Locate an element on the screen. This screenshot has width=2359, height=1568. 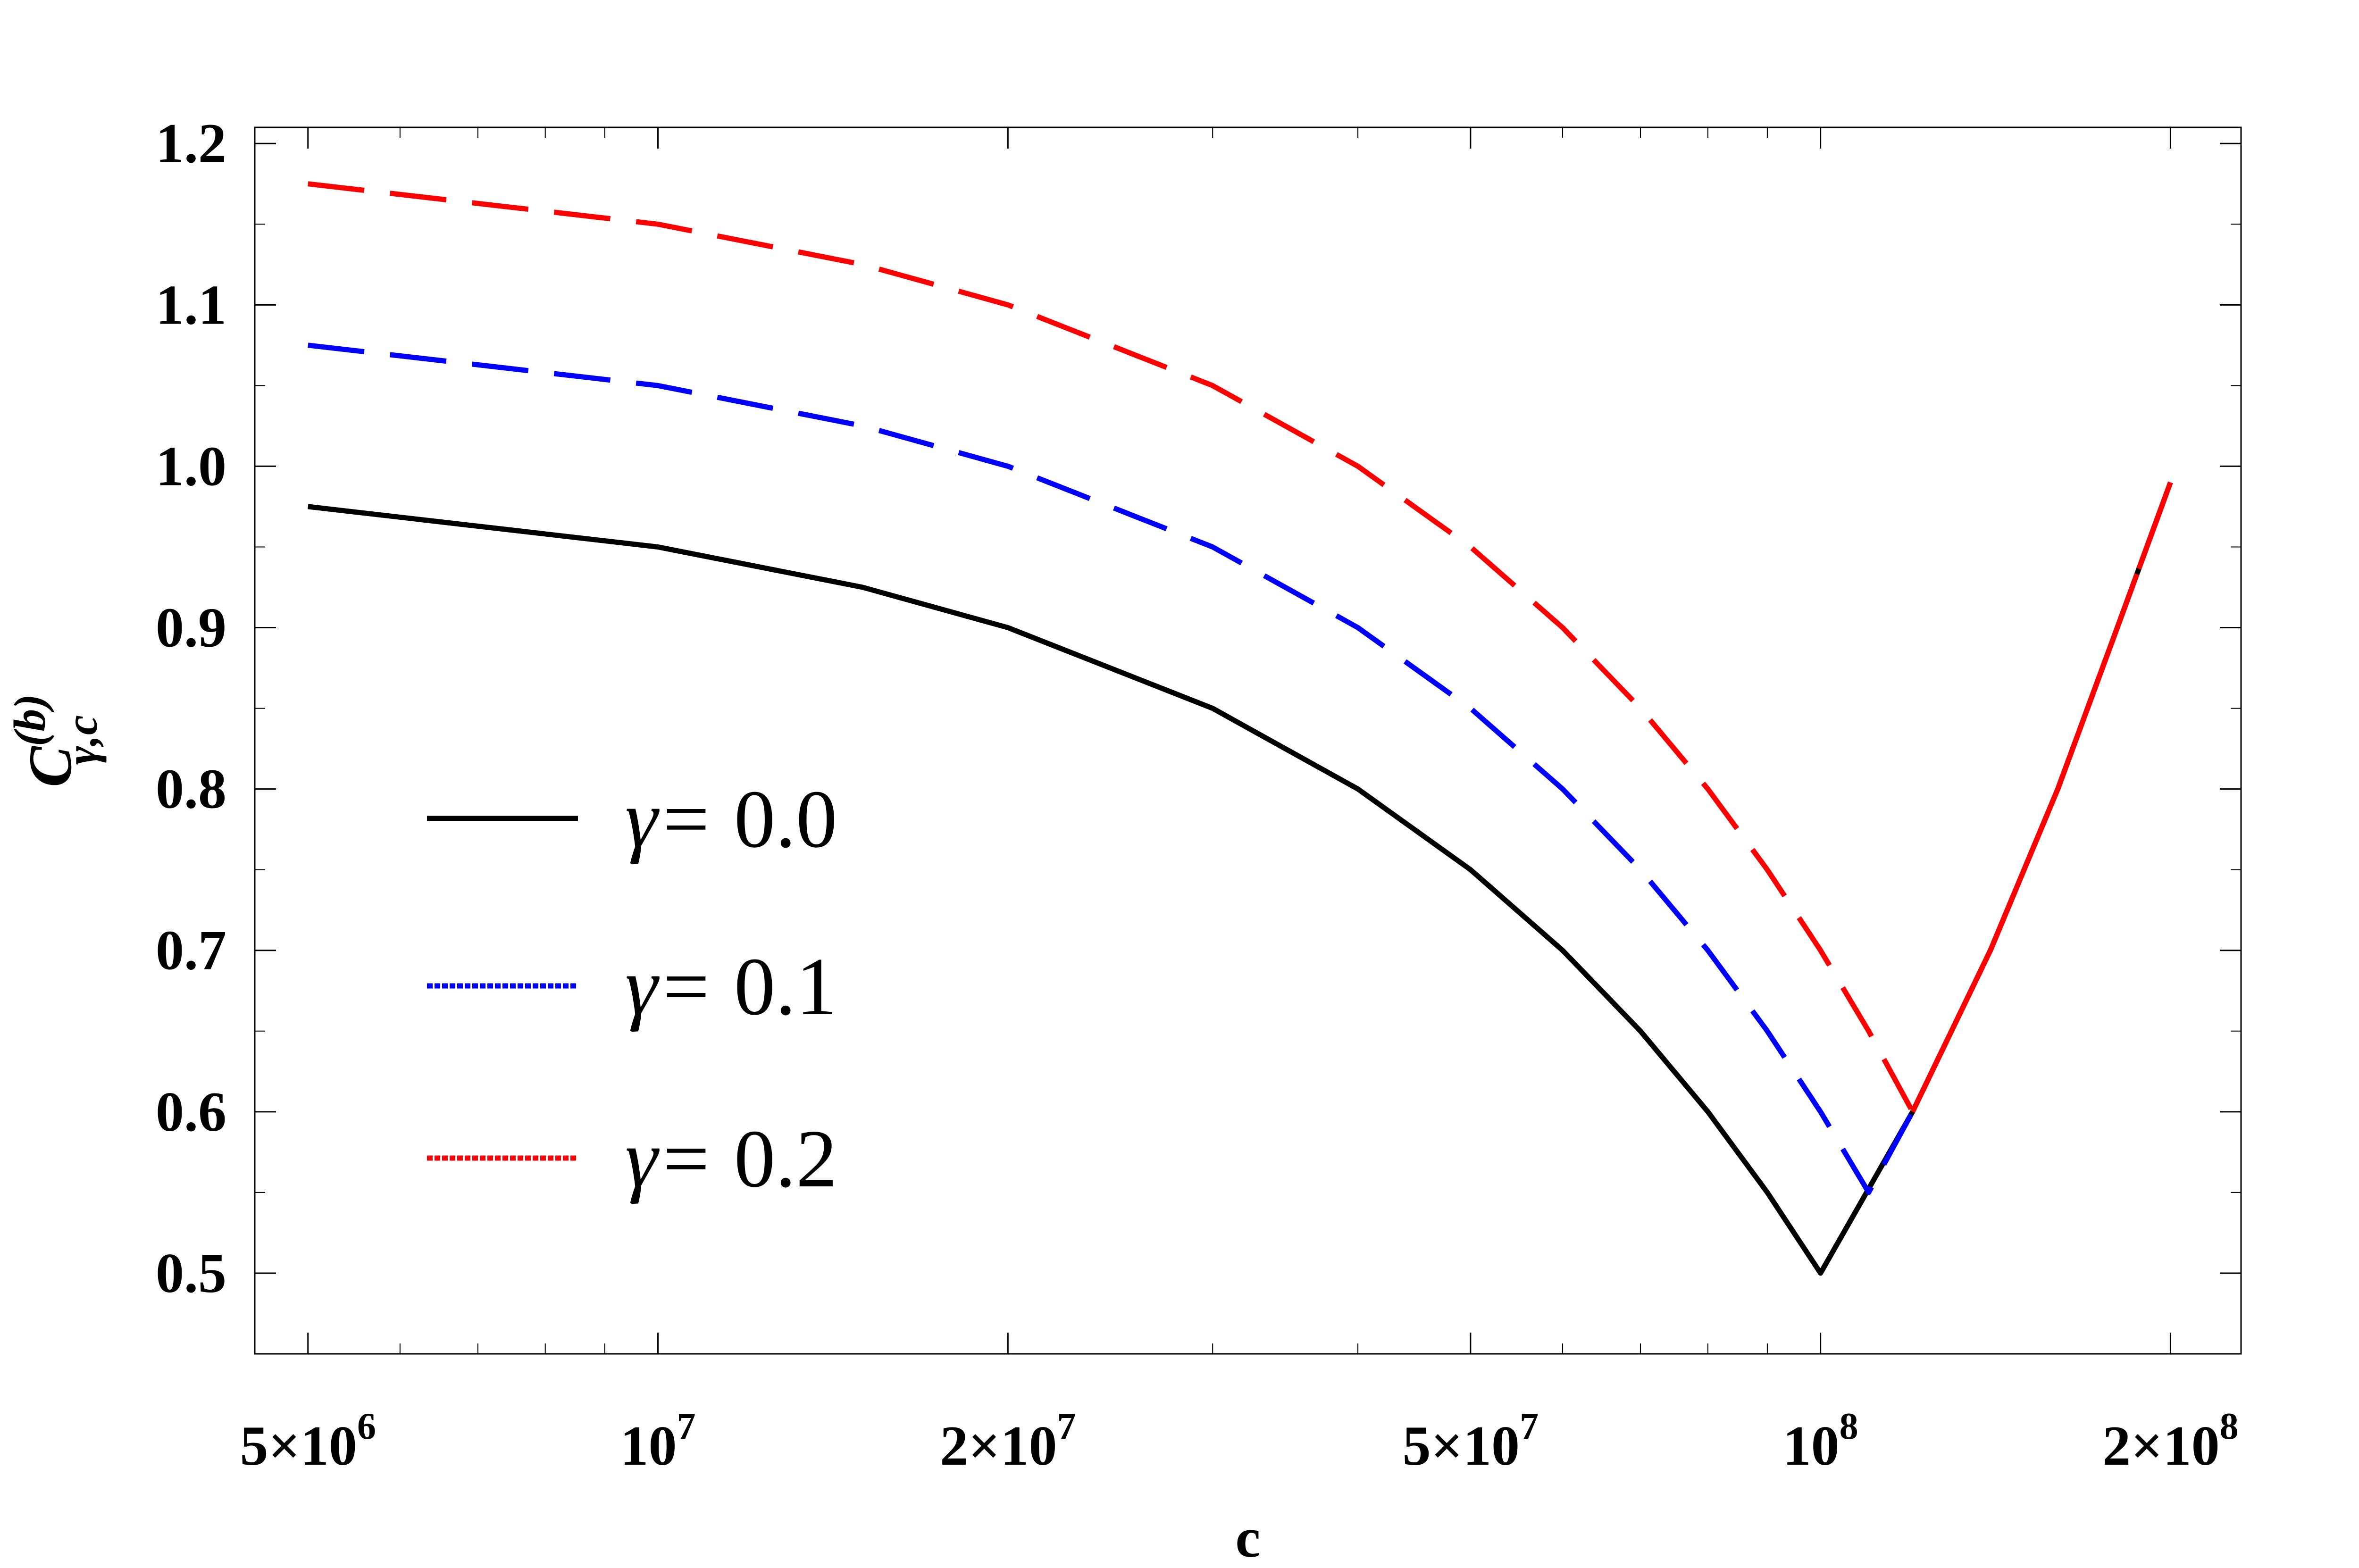
x-axis-label: c is located at coordinates (1247, 1537).